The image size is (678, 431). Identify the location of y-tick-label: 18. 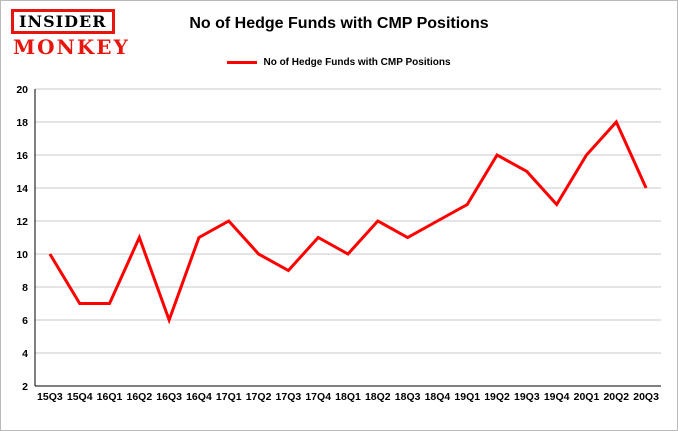
(22, 123).